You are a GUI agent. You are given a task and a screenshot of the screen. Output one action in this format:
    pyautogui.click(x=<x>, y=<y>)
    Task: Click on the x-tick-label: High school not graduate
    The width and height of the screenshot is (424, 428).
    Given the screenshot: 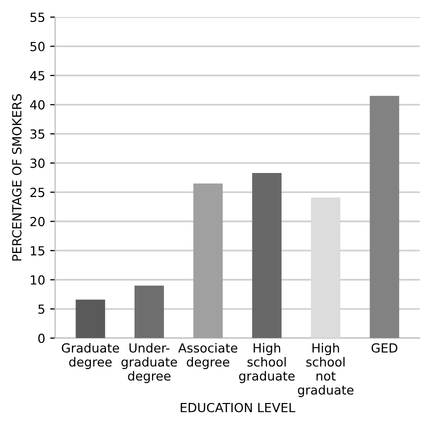 What is the action you would take?
    pyautogui.click(x=326, y=370)
    